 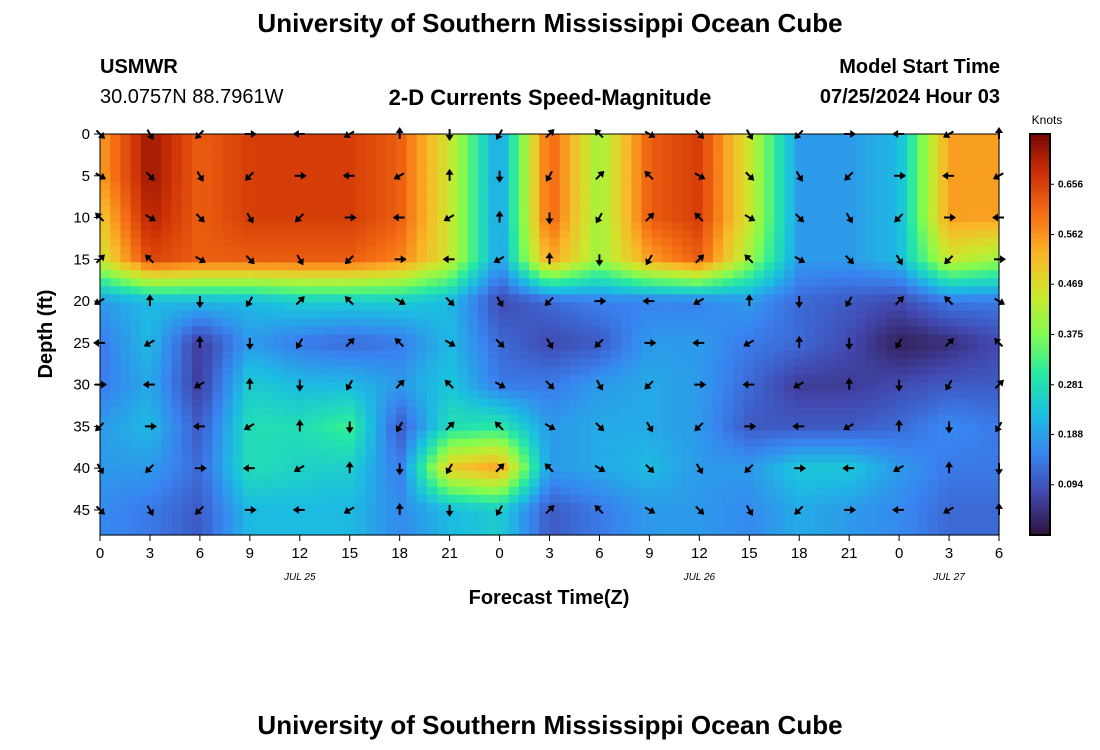 What do you see at coordinates (550, 97) in the screenshot?
I see `plot-title: 2-D Currents Speed-Magnitude` at bounding box center [550, 97].